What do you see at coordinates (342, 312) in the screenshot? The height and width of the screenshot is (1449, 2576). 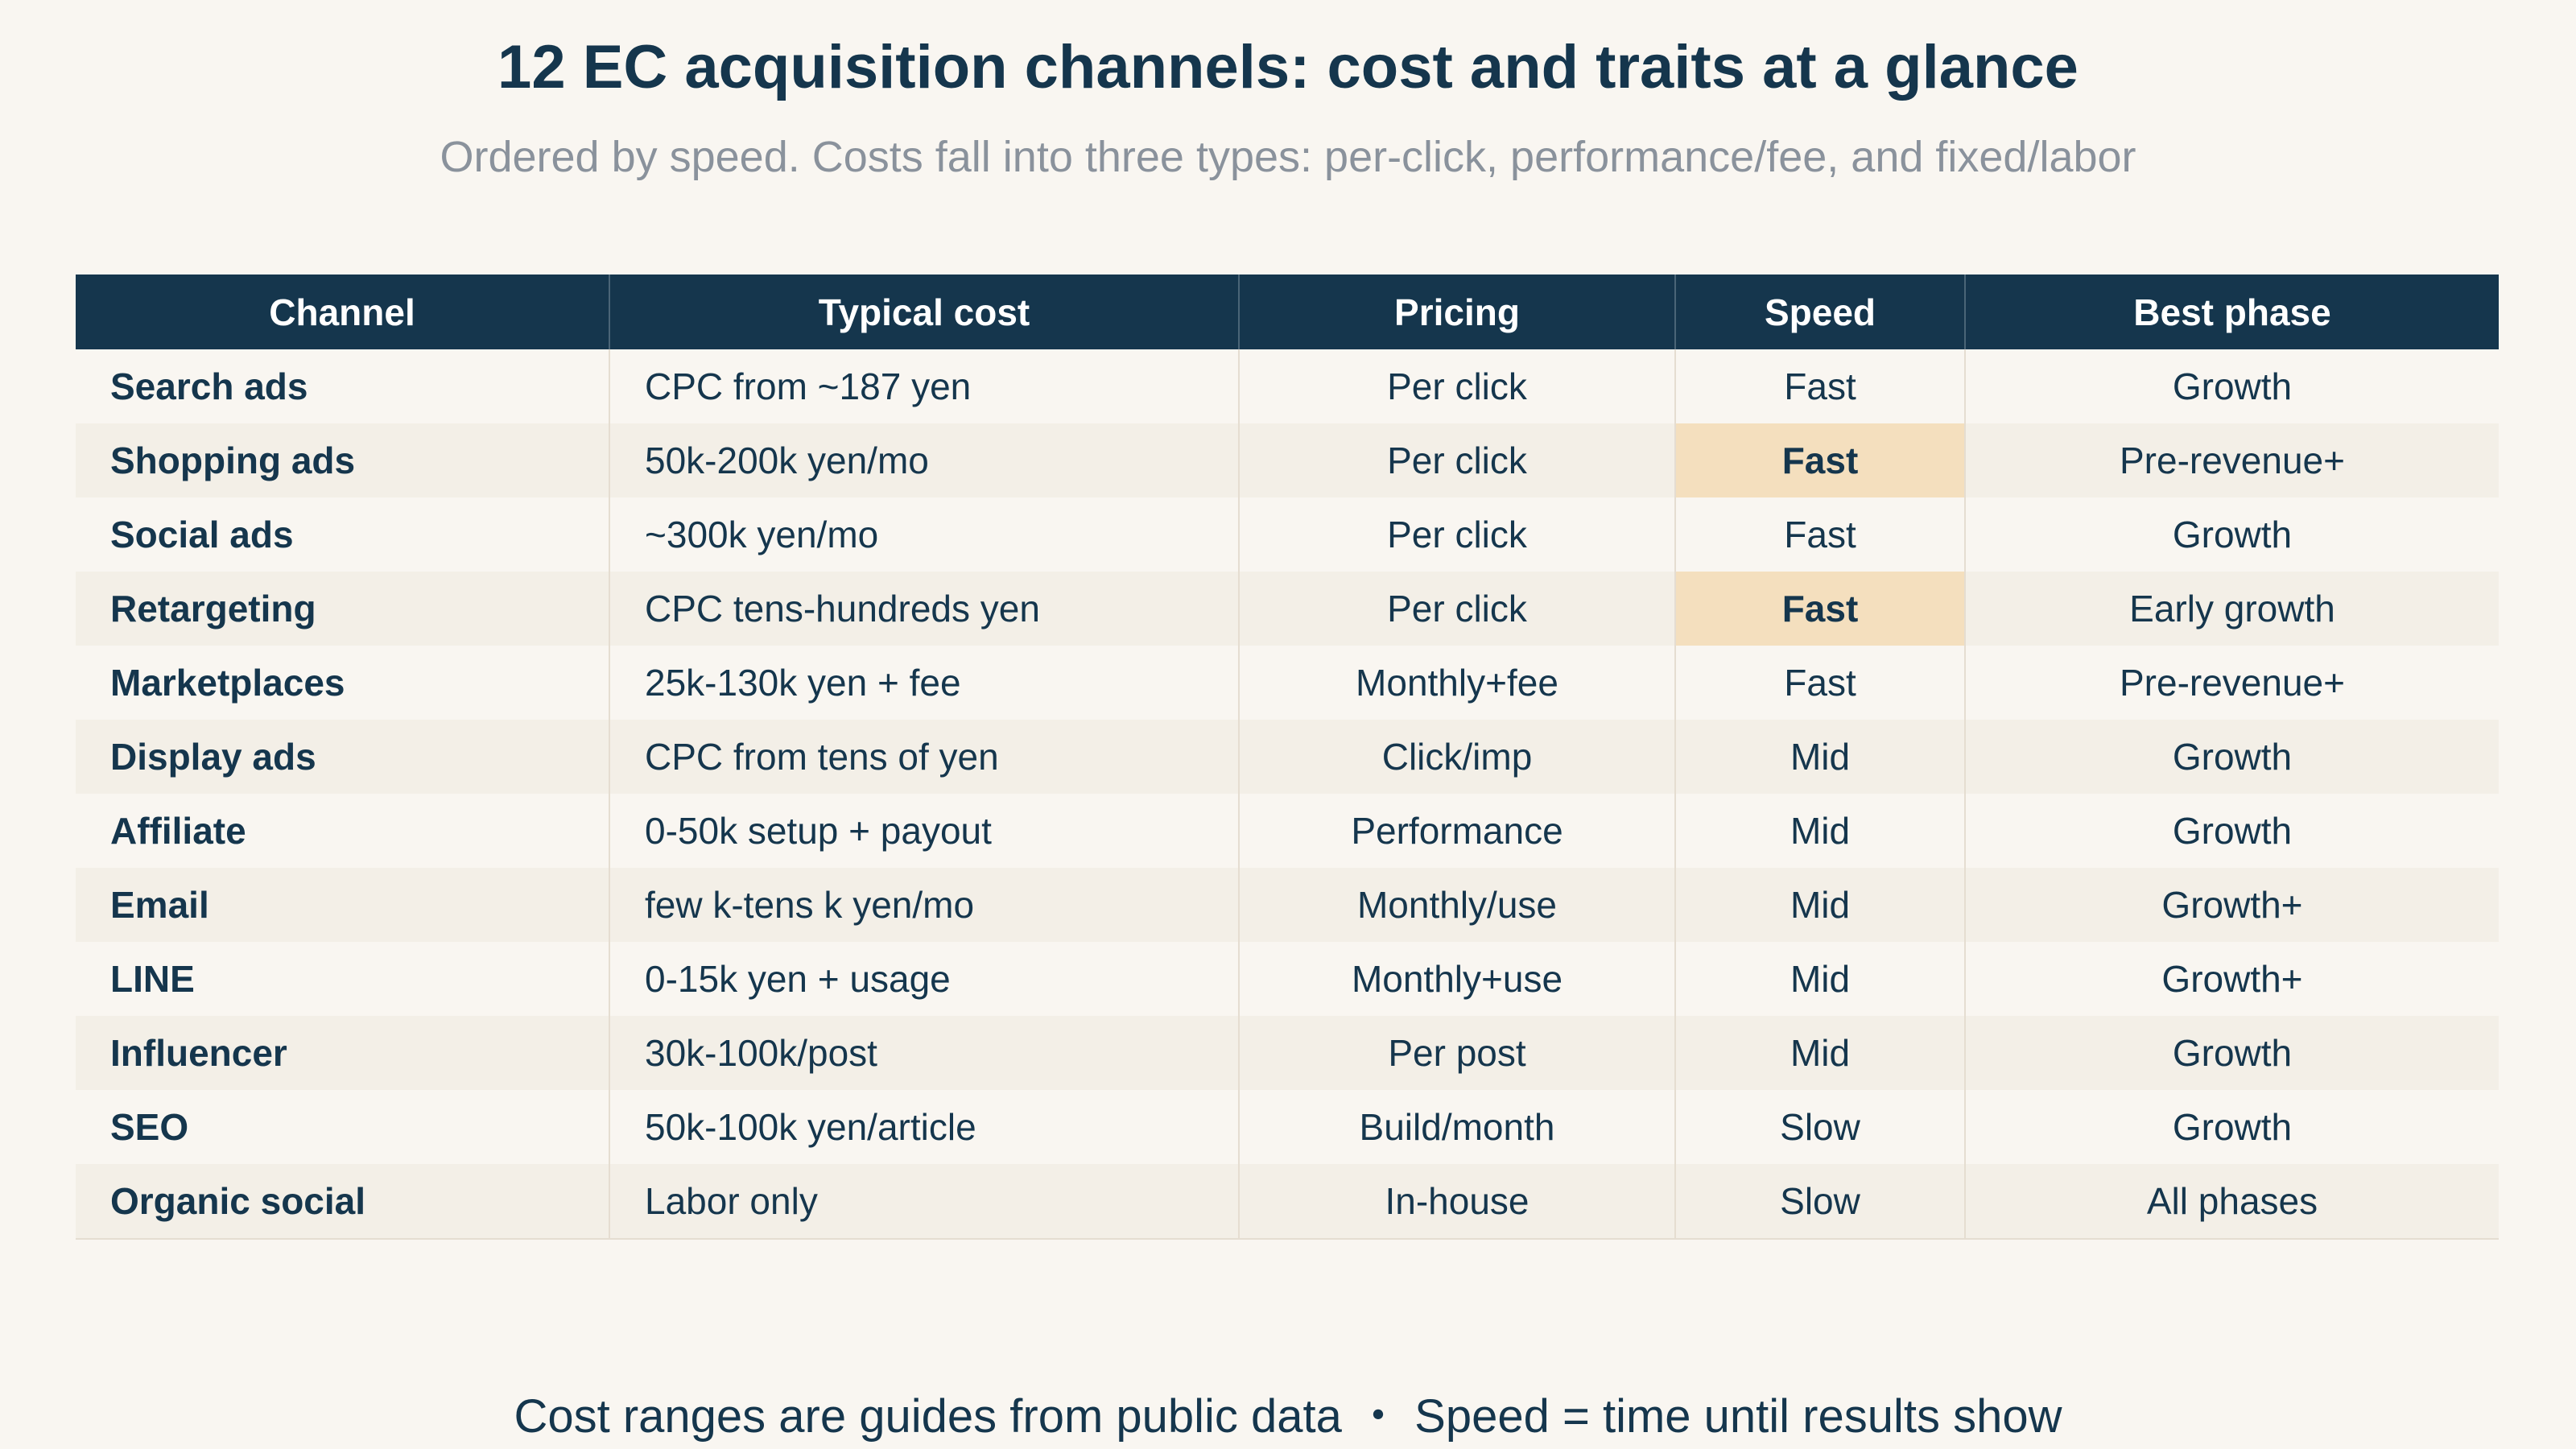 I see `column-header-channel: Channel` at bounding box center [342, 312].